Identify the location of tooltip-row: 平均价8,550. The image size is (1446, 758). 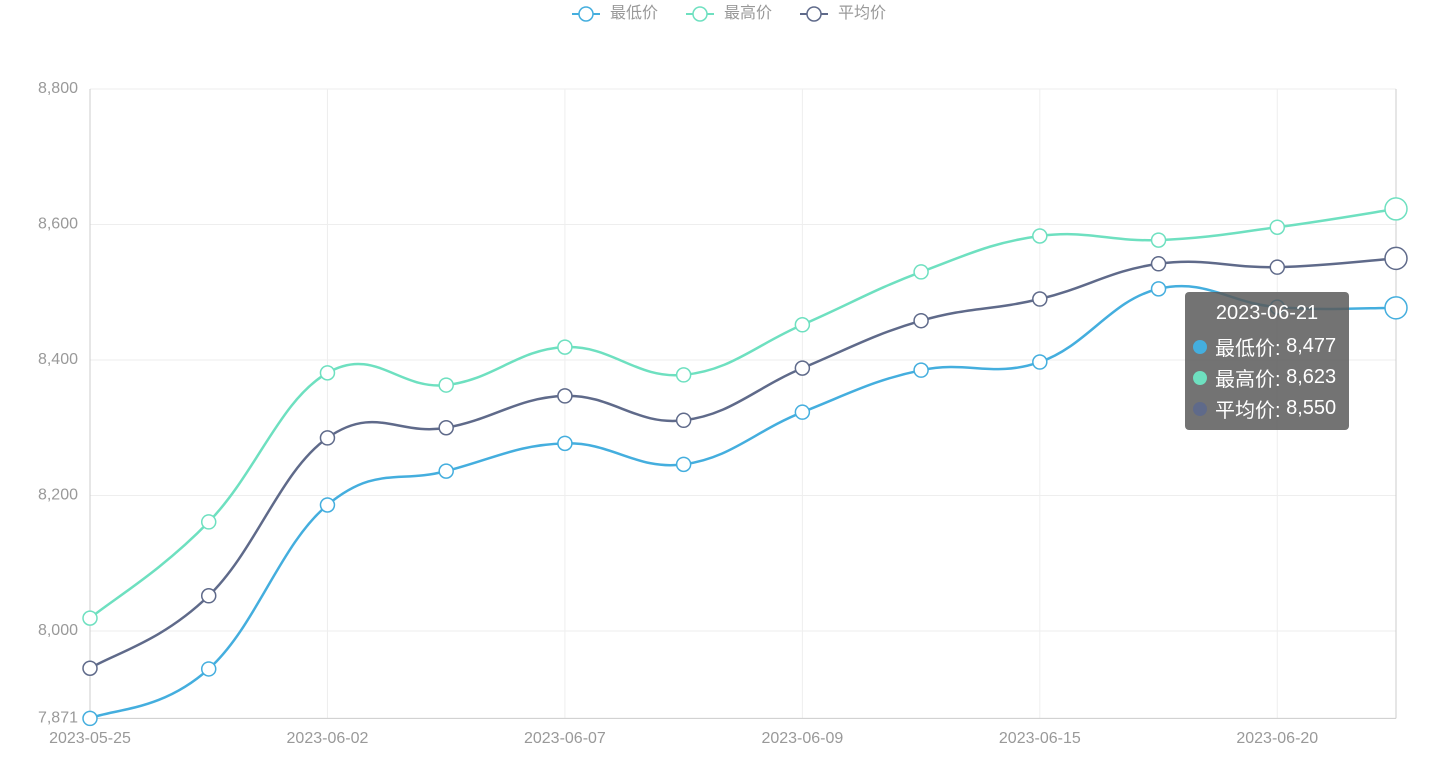
(1267, 408).